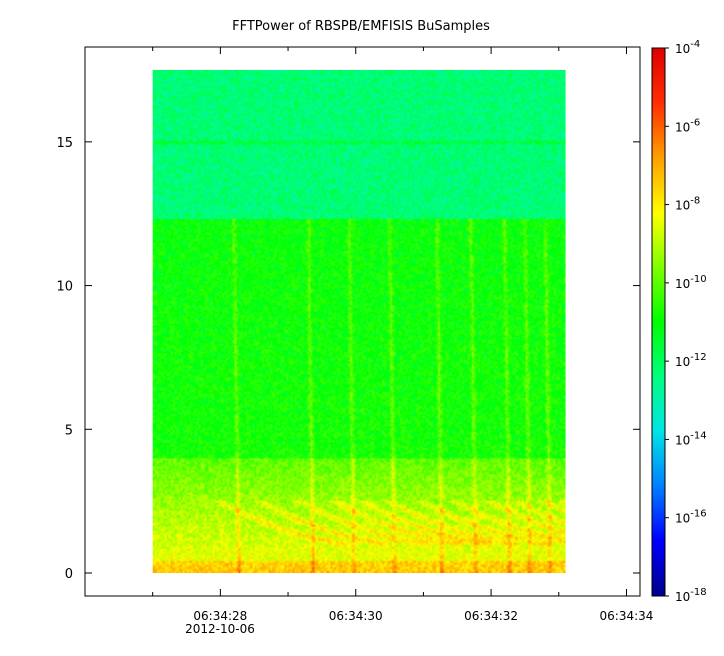  What do you see at coordinates (361, 26) in the screenshot?
I see `chart-title: FFTPower of RBSPB/EMFISIS BuSamples` at bounding box center [361, 26].